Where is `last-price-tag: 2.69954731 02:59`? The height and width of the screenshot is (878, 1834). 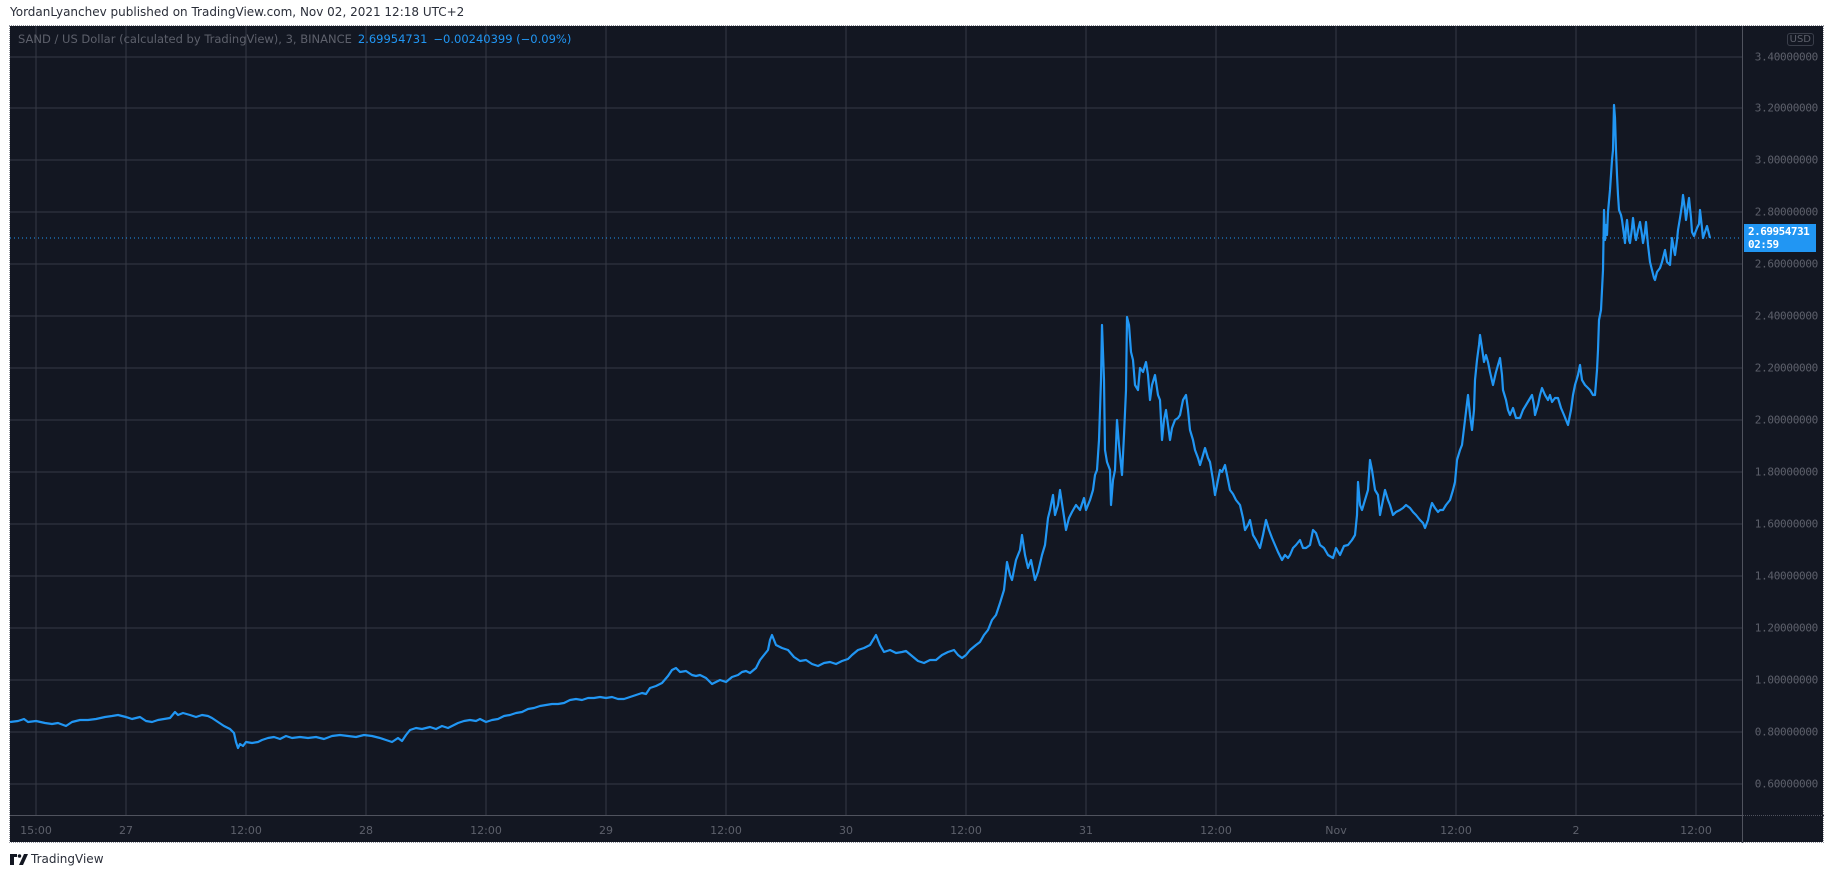
last-price-tag: 2.69954731 02:59 is located at coordinates (1780, 238).